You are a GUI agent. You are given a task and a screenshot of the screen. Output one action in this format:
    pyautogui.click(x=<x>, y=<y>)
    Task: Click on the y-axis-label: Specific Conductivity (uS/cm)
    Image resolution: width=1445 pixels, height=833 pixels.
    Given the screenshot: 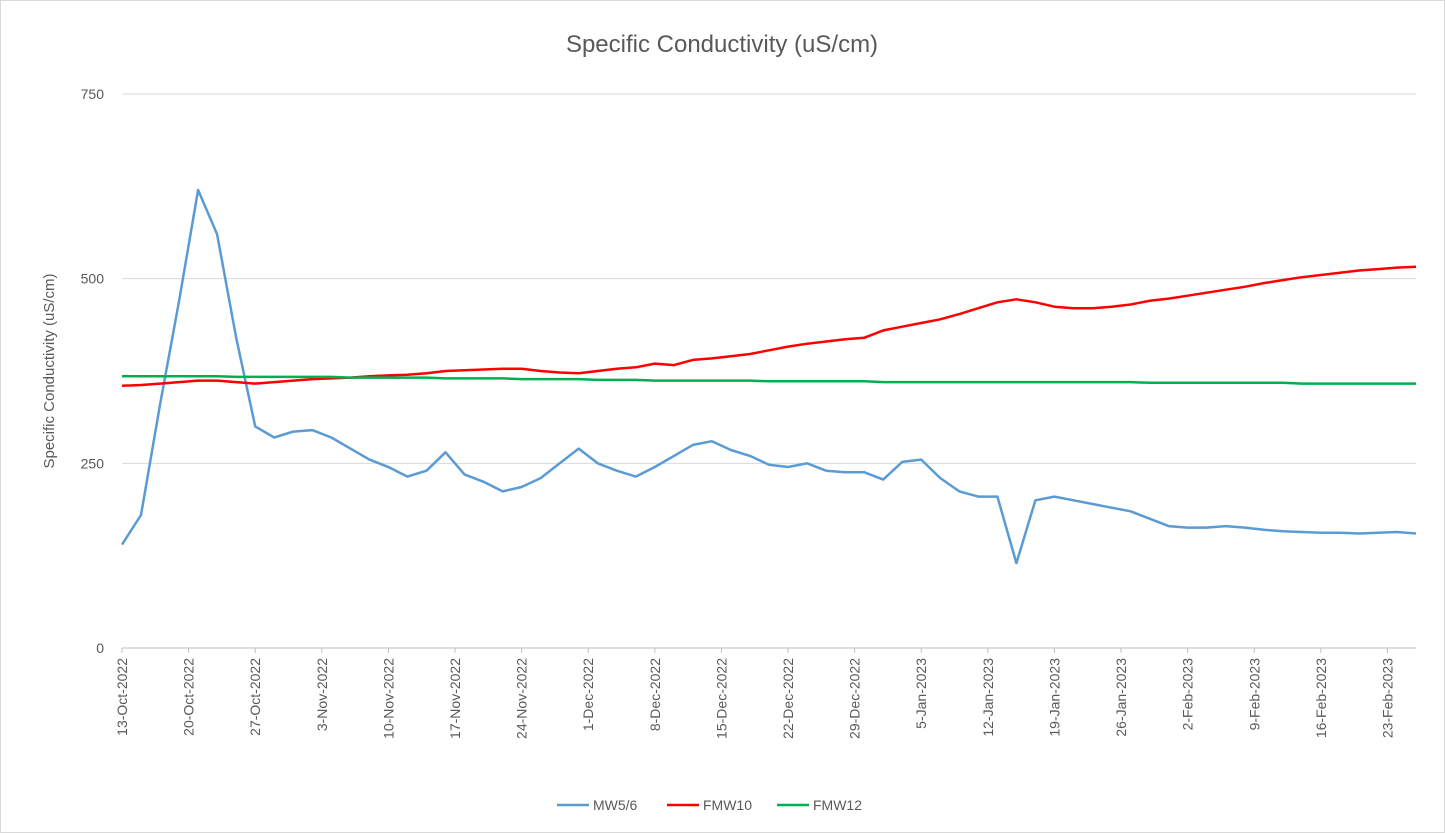 What is the action you would take?
    pyautogui.click(x=49, y=370)
    